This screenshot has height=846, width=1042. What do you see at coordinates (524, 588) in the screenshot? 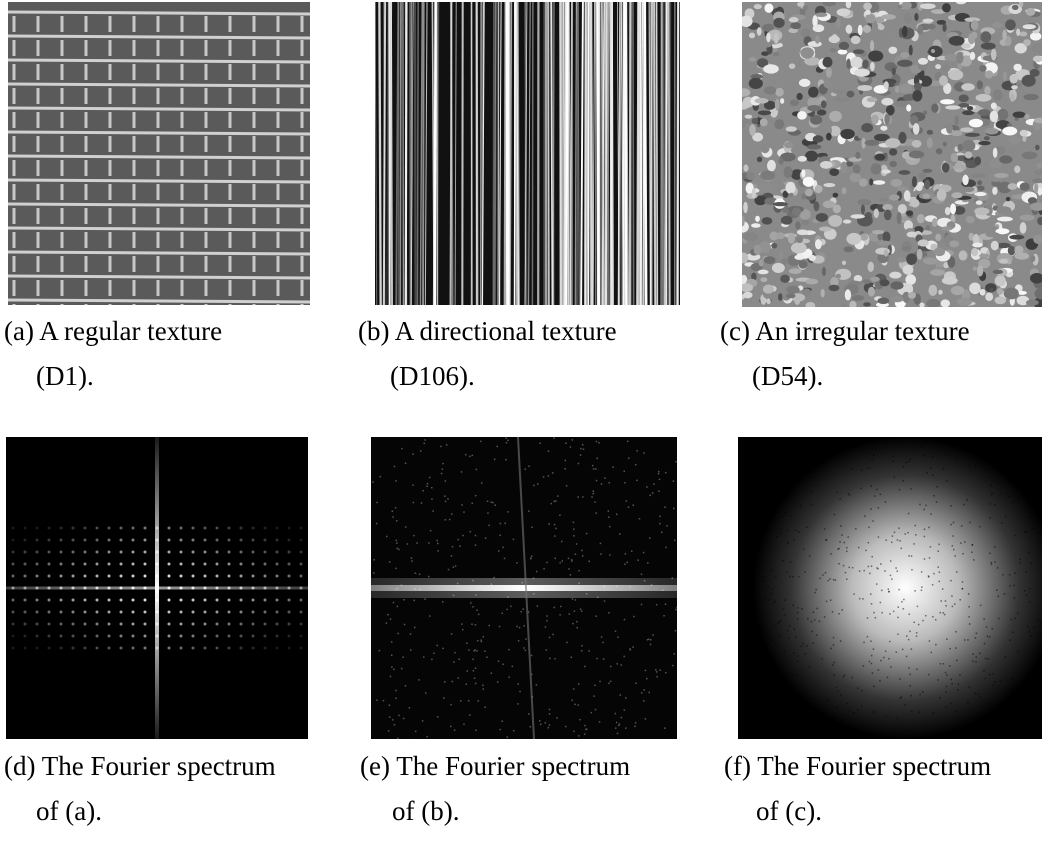
I see `texture-image` at bounding box center [524, 588].